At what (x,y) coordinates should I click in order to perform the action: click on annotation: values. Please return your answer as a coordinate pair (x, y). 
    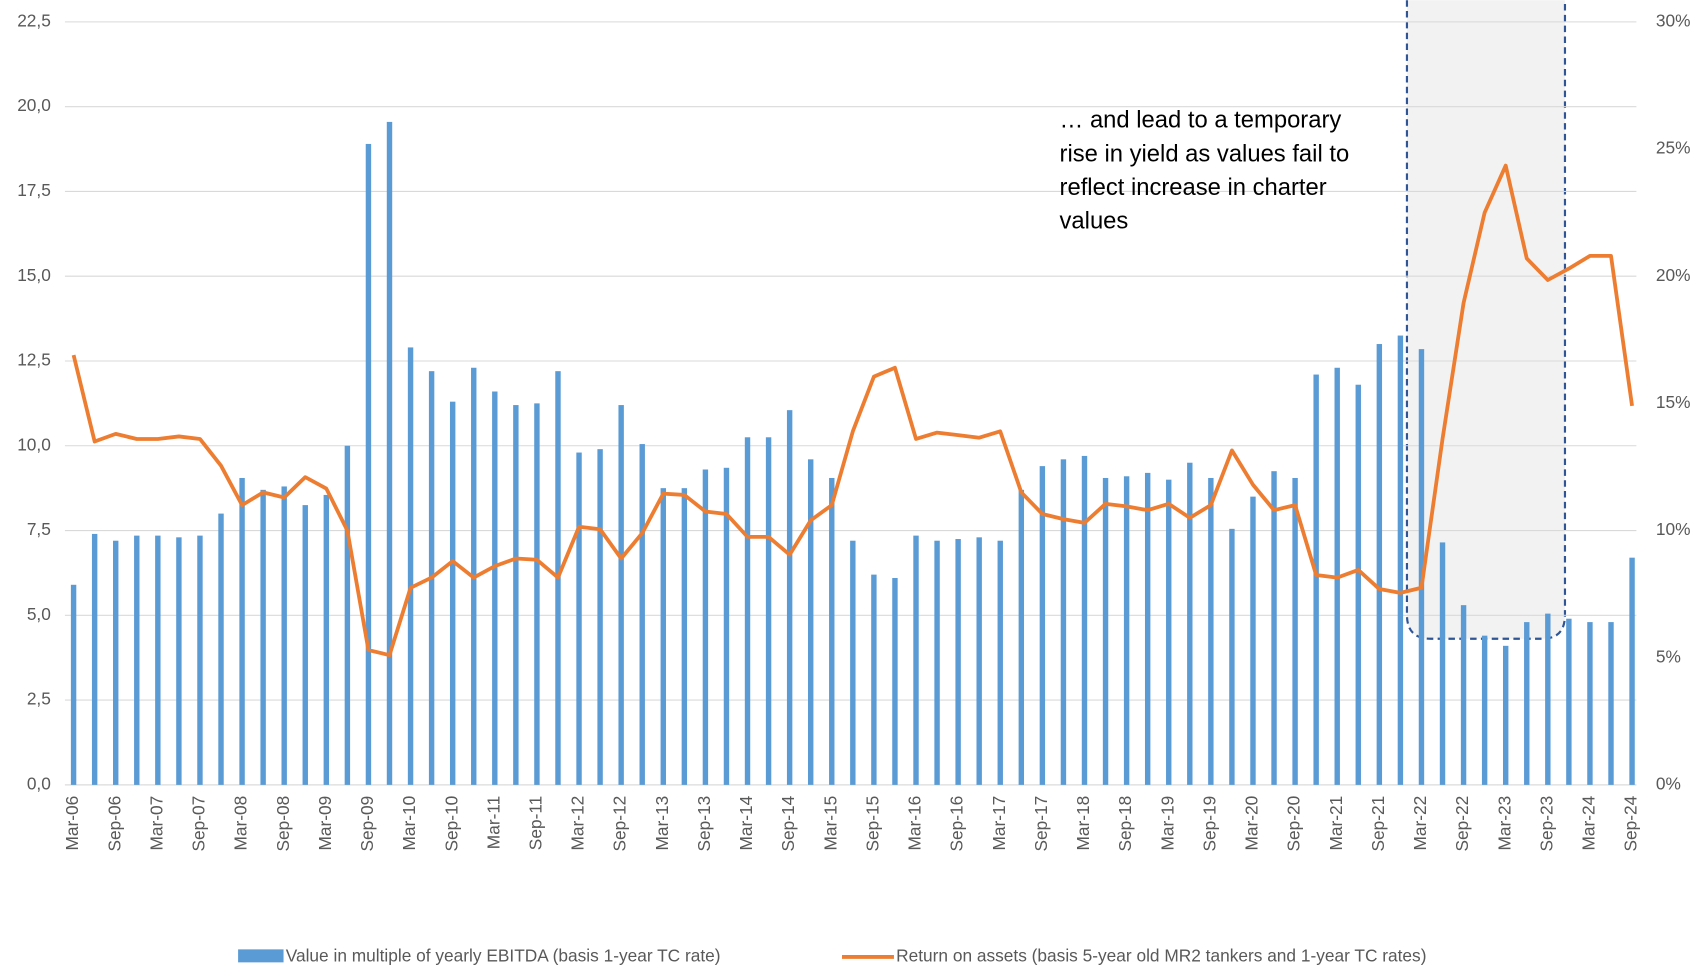
    Looking at the image, I should click on (1094, 220).